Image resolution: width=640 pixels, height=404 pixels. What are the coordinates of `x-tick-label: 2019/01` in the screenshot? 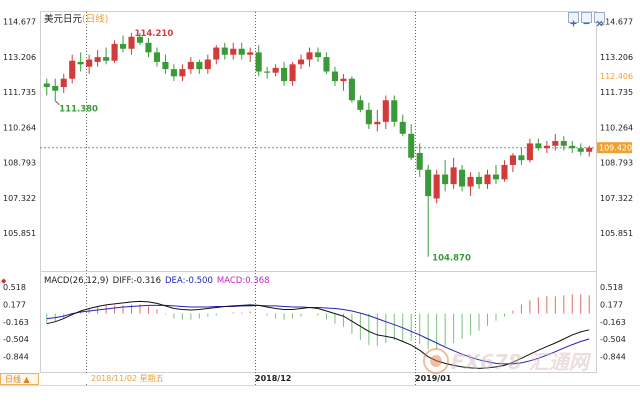 It's located at (433, 378).